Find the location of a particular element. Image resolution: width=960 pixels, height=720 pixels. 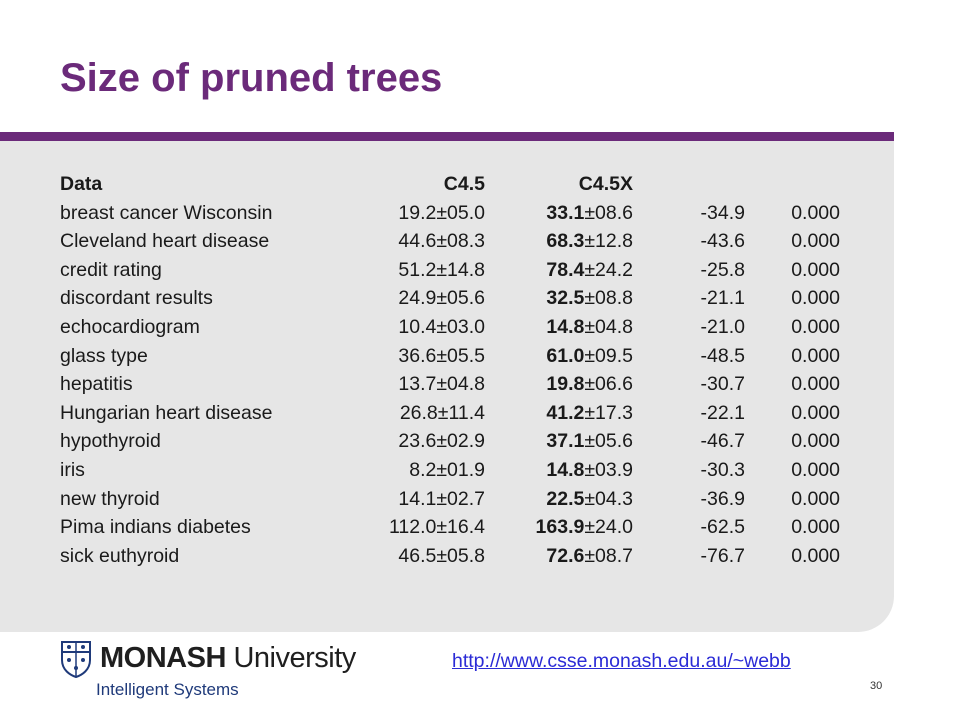

c45x-size-cell: 14.8±04.8 is located at coordinates (559, 327).